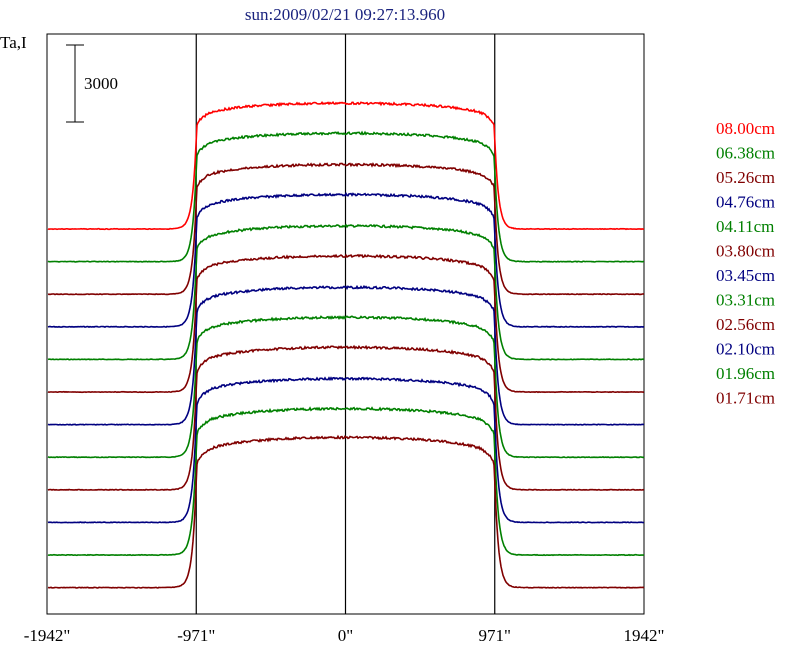 Image resolution: width=791 pixels, height=649 pixels. I want to click on legend-entry: 08.00cm, so click(745, 128).